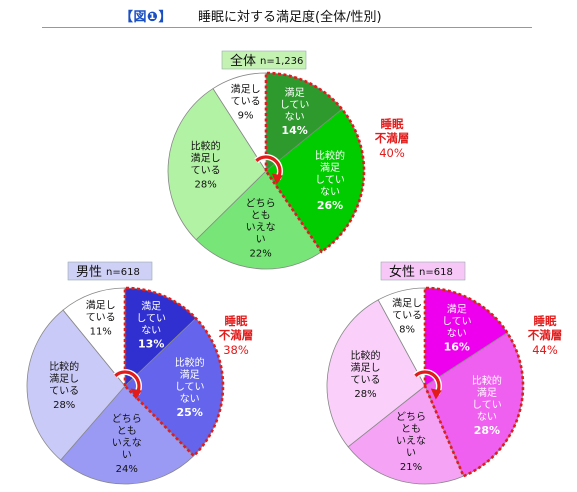 The height and width of the screenshot is (492, 577). Describe the element at coordinates (190, 412) in the screenshot. I see `slice-value: 25%` at that location.